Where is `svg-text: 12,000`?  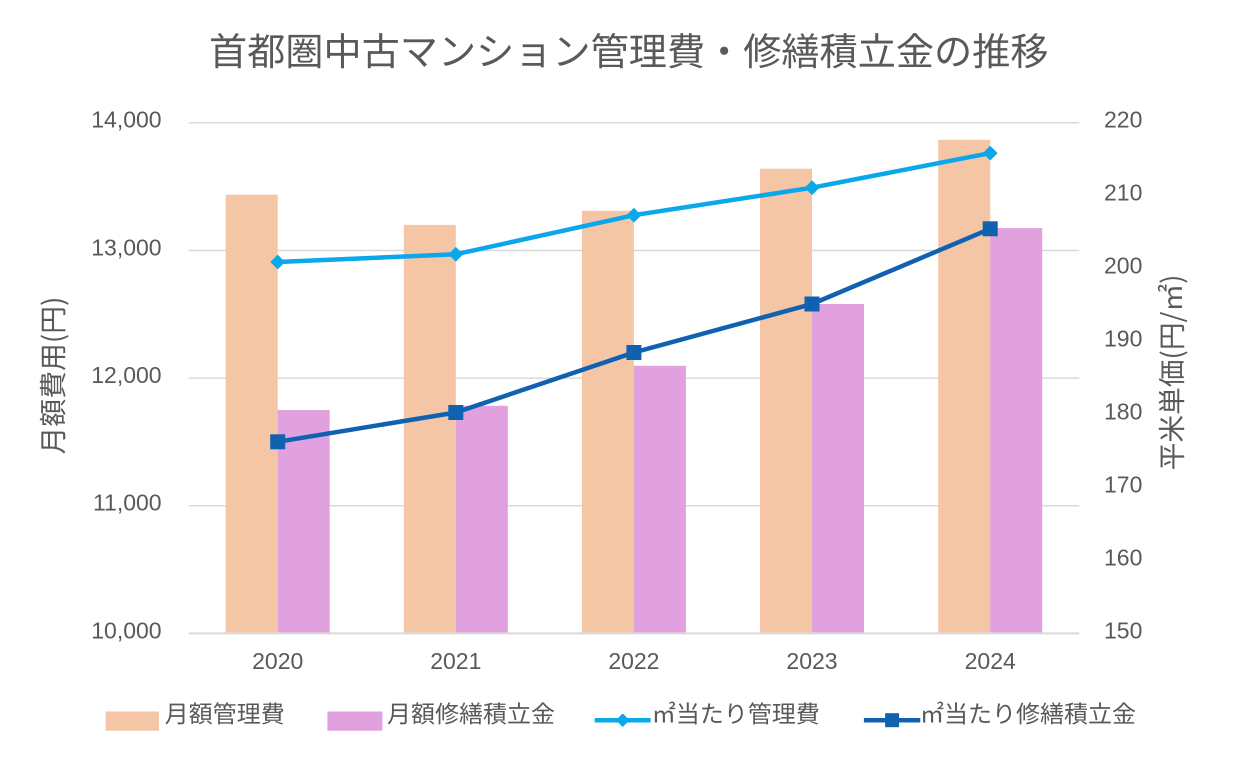 svg-text: 12,000 is located at coordinates (126, 375).